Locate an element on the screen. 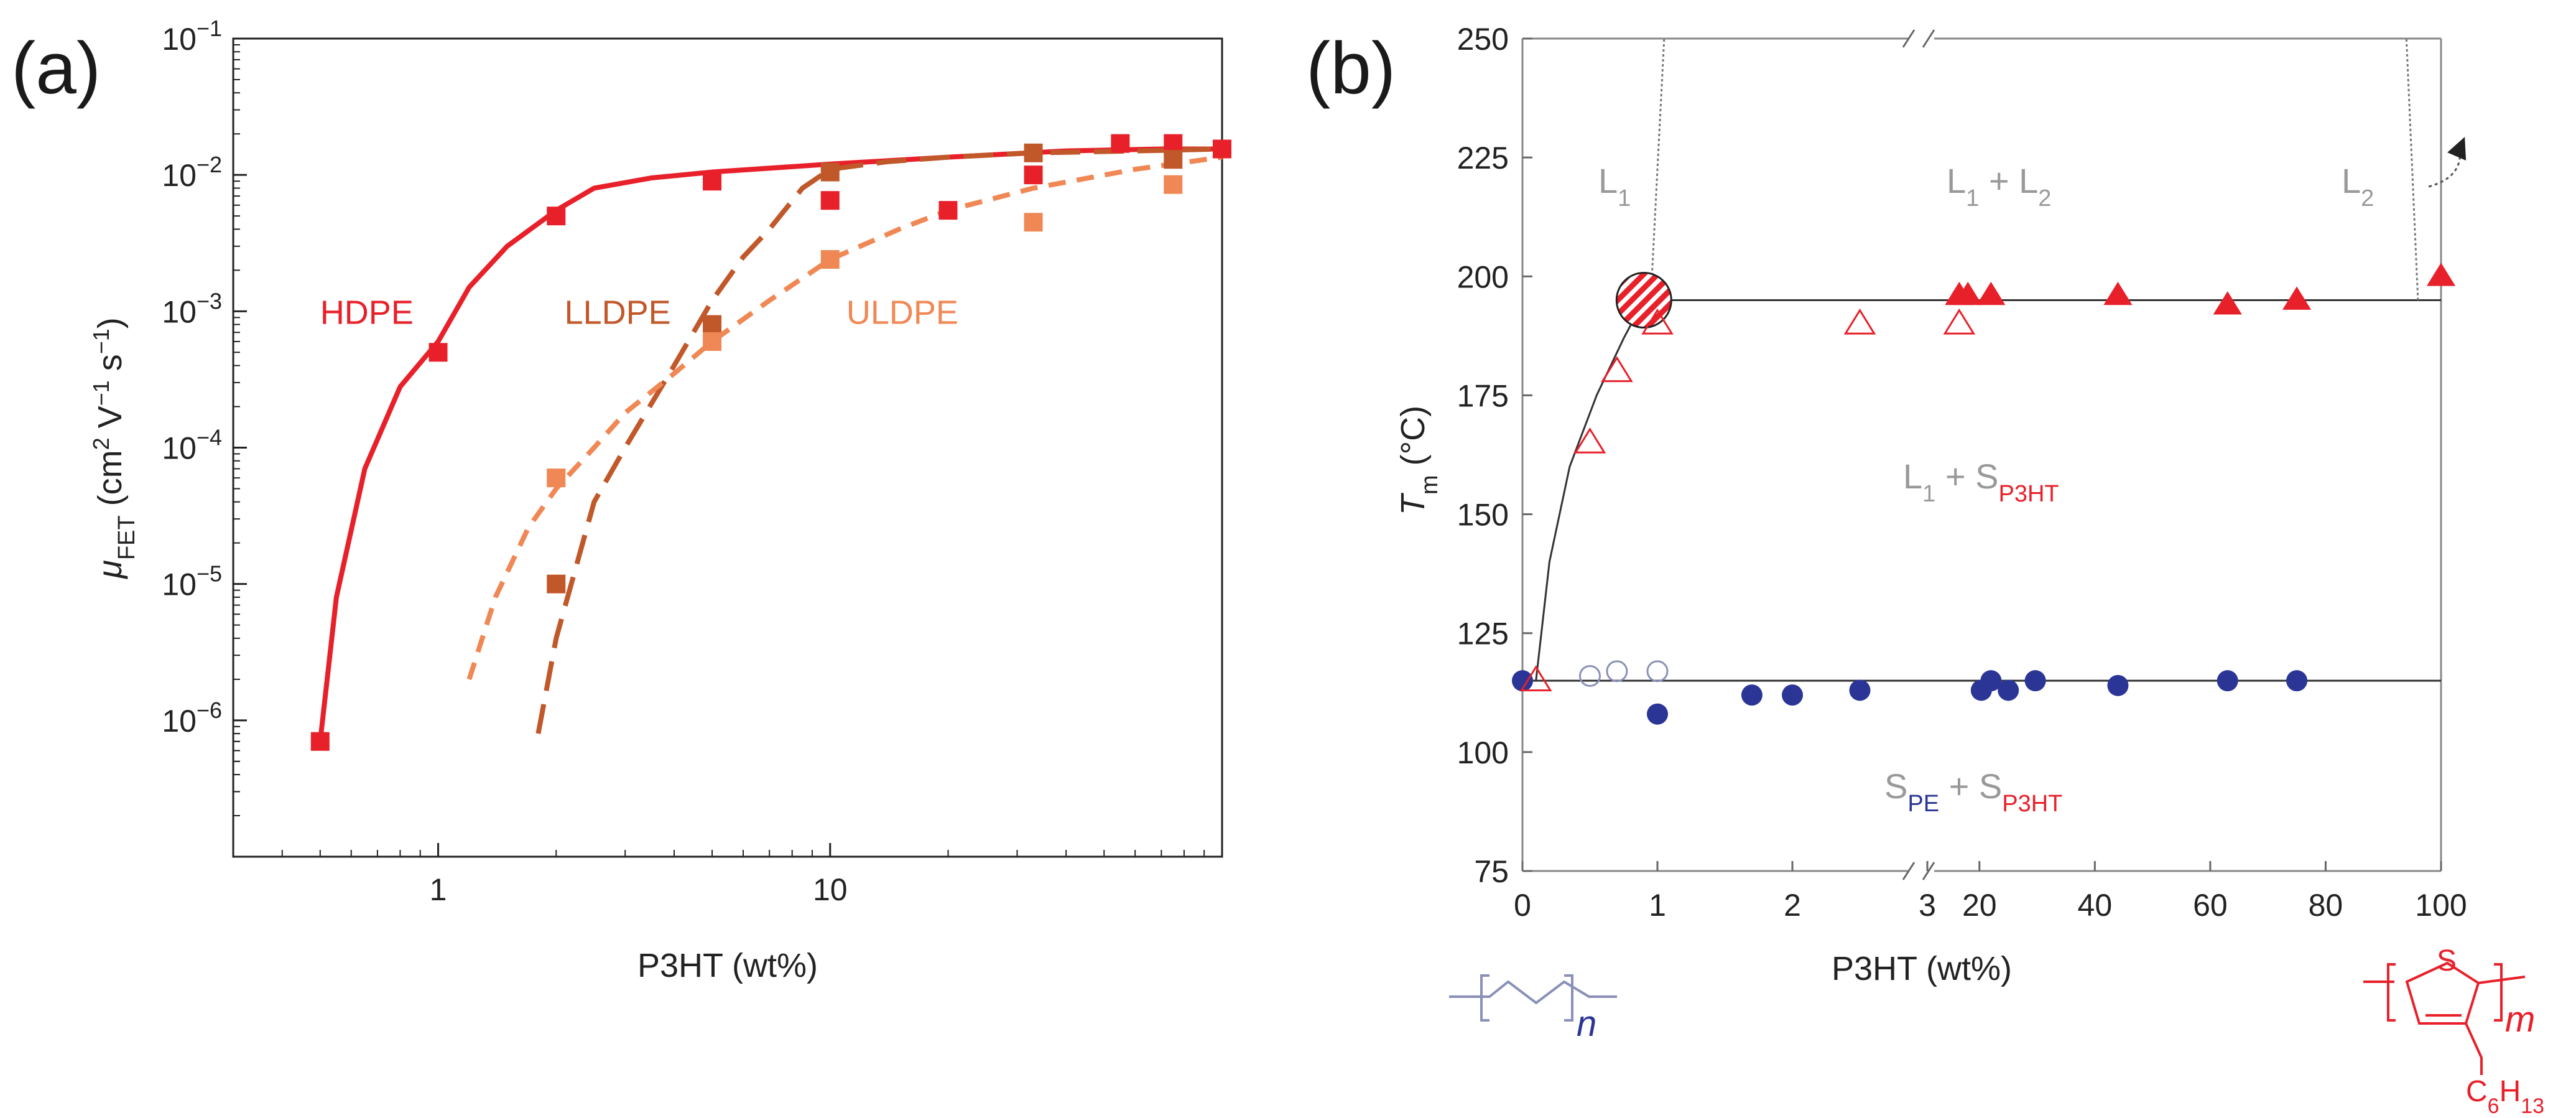  panel-a-y-axis-label: μFET (cm2 V−1 s−1) is located at coordinates (114, 448).